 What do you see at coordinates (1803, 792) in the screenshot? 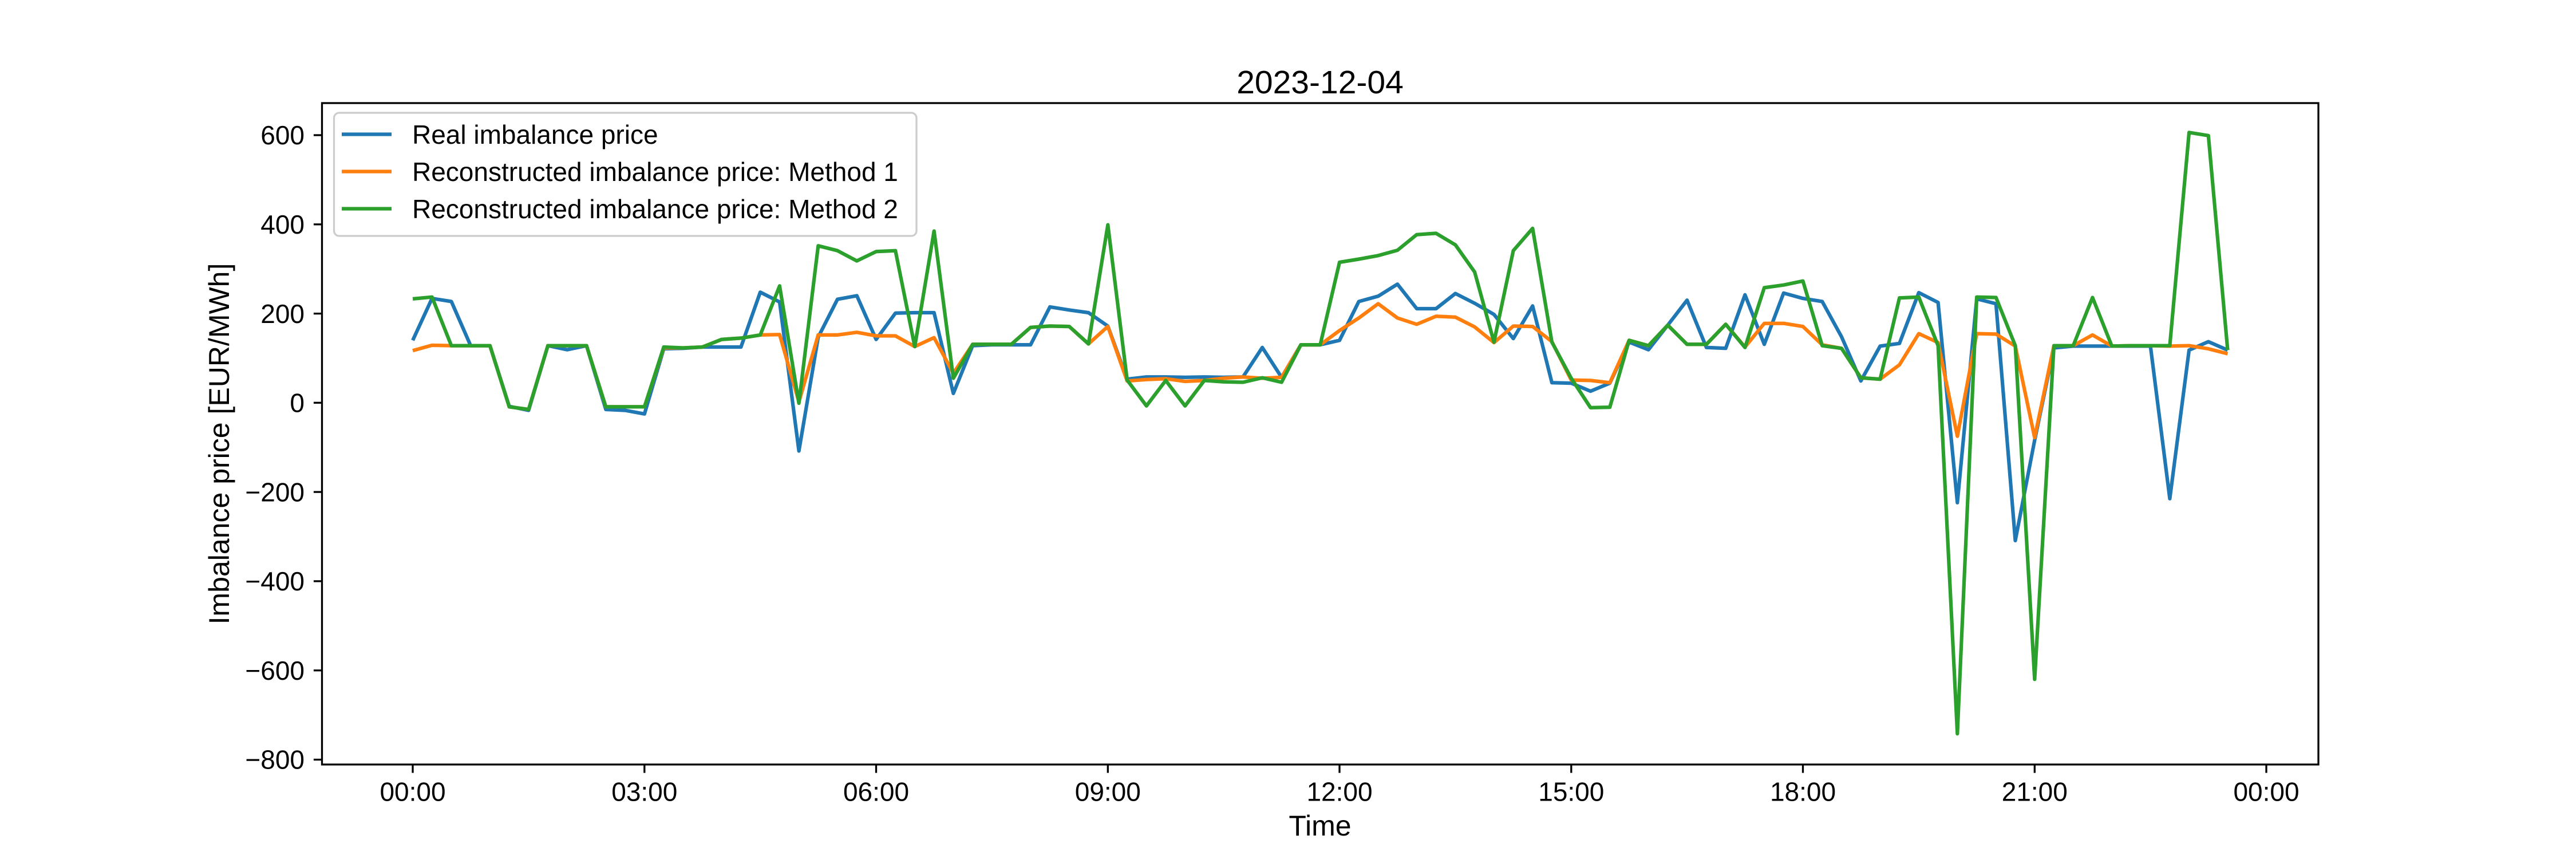
I see `svg-text: 18:00` at bounding box center [1803, 792].